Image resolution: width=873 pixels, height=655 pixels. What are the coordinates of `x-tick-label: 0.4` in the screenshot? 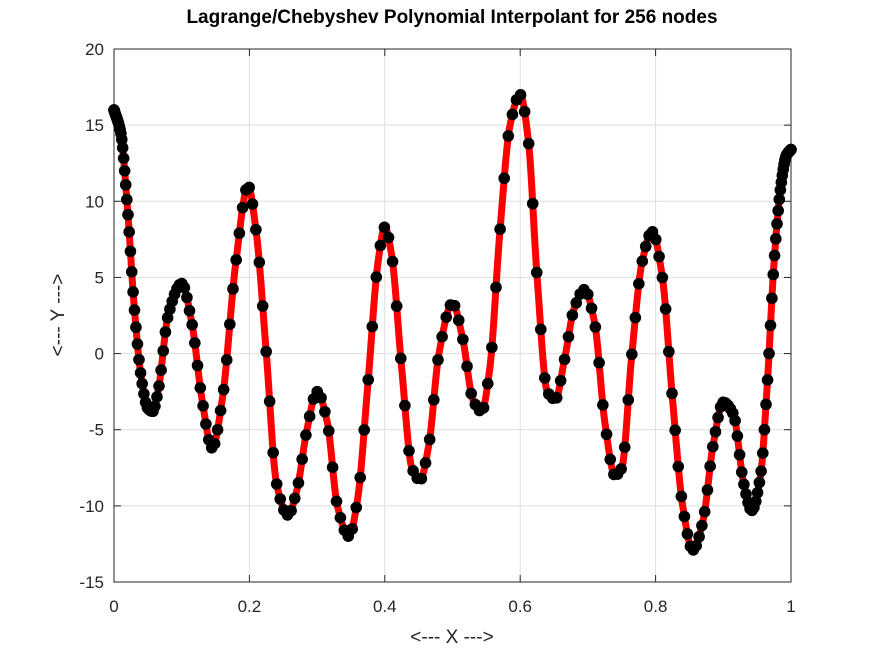 It's located at (385, 606).